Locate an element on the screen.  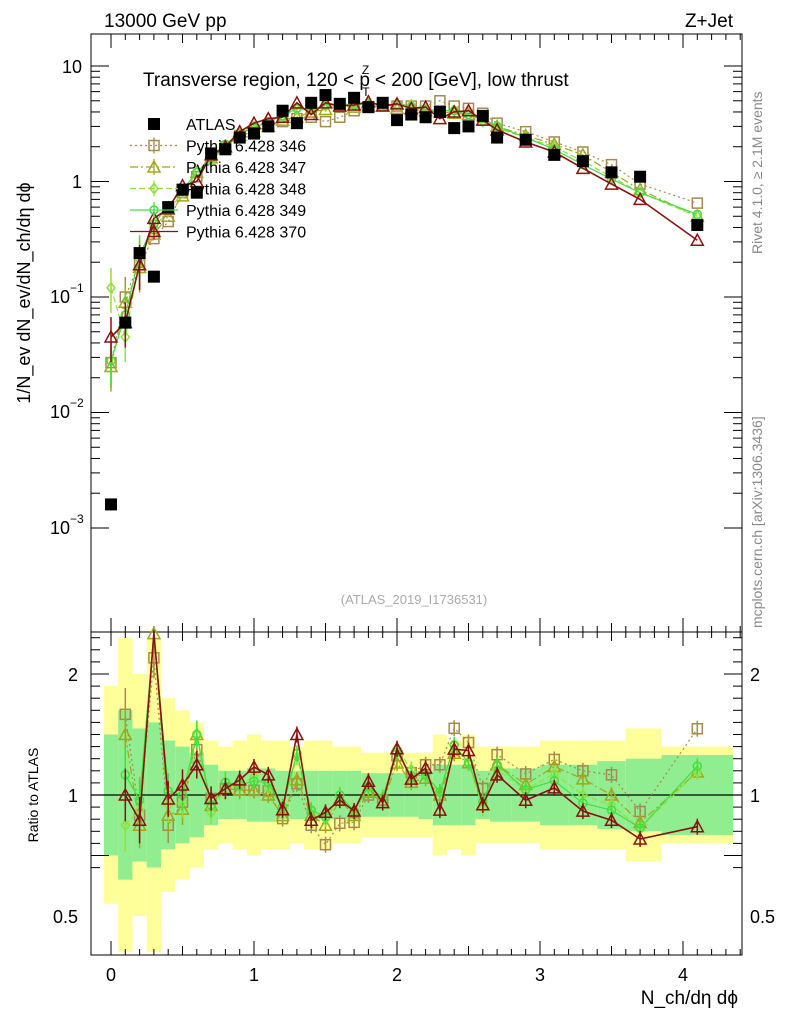
ratio-tick-label-05-left: 0.5 is located at coordinates (65, 917).